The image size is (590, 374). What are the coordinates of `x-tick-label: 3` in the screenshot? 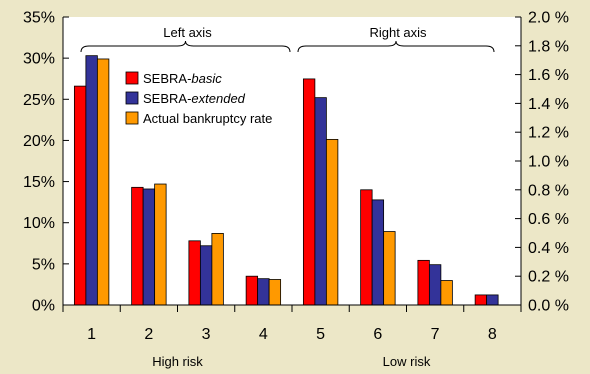 It's located at (206, 334).